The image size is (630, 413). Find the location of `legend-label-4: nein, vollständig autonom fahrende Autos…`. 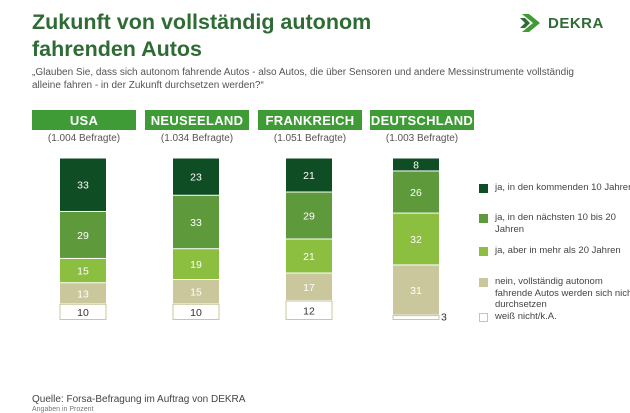

legend-label-4: nein, vollständig autonom fahrende Autos… is located at coordinates (562, 293).